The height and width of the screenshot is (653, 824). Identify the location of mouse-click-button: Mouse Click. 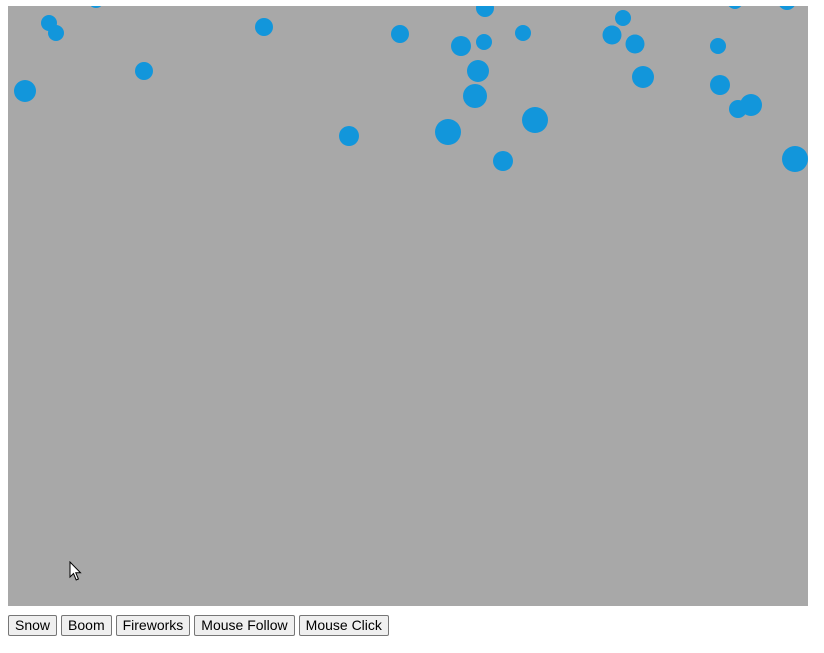
(343, 625).